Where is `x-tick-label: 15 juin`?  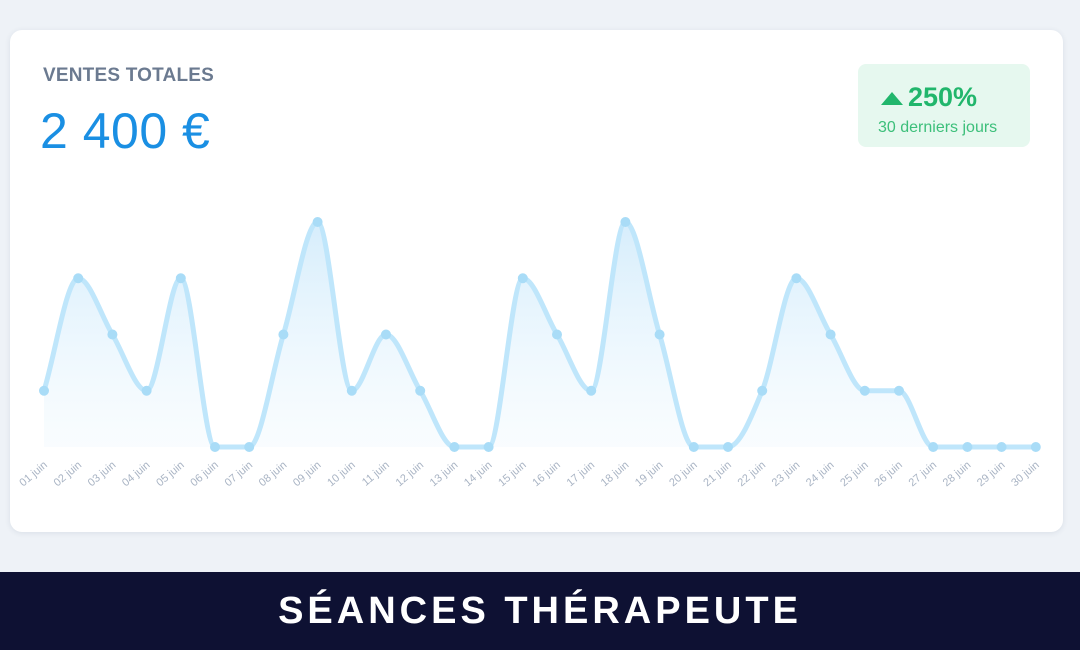 x-tick-label: 15 juin is located at coordinates (512, 474).